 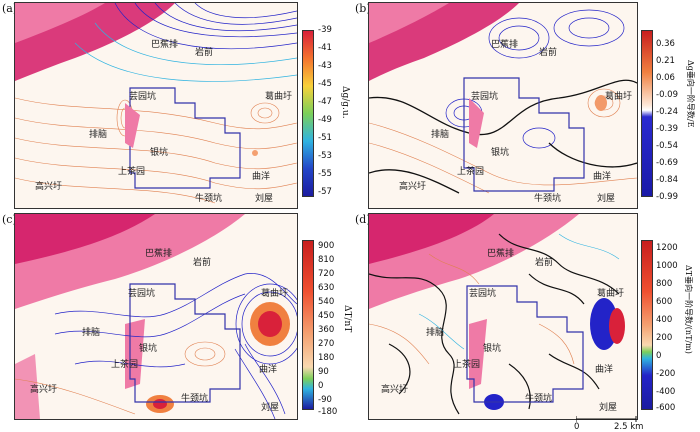 I want to click on cb-tick: -600, so click(x=666, y=408).